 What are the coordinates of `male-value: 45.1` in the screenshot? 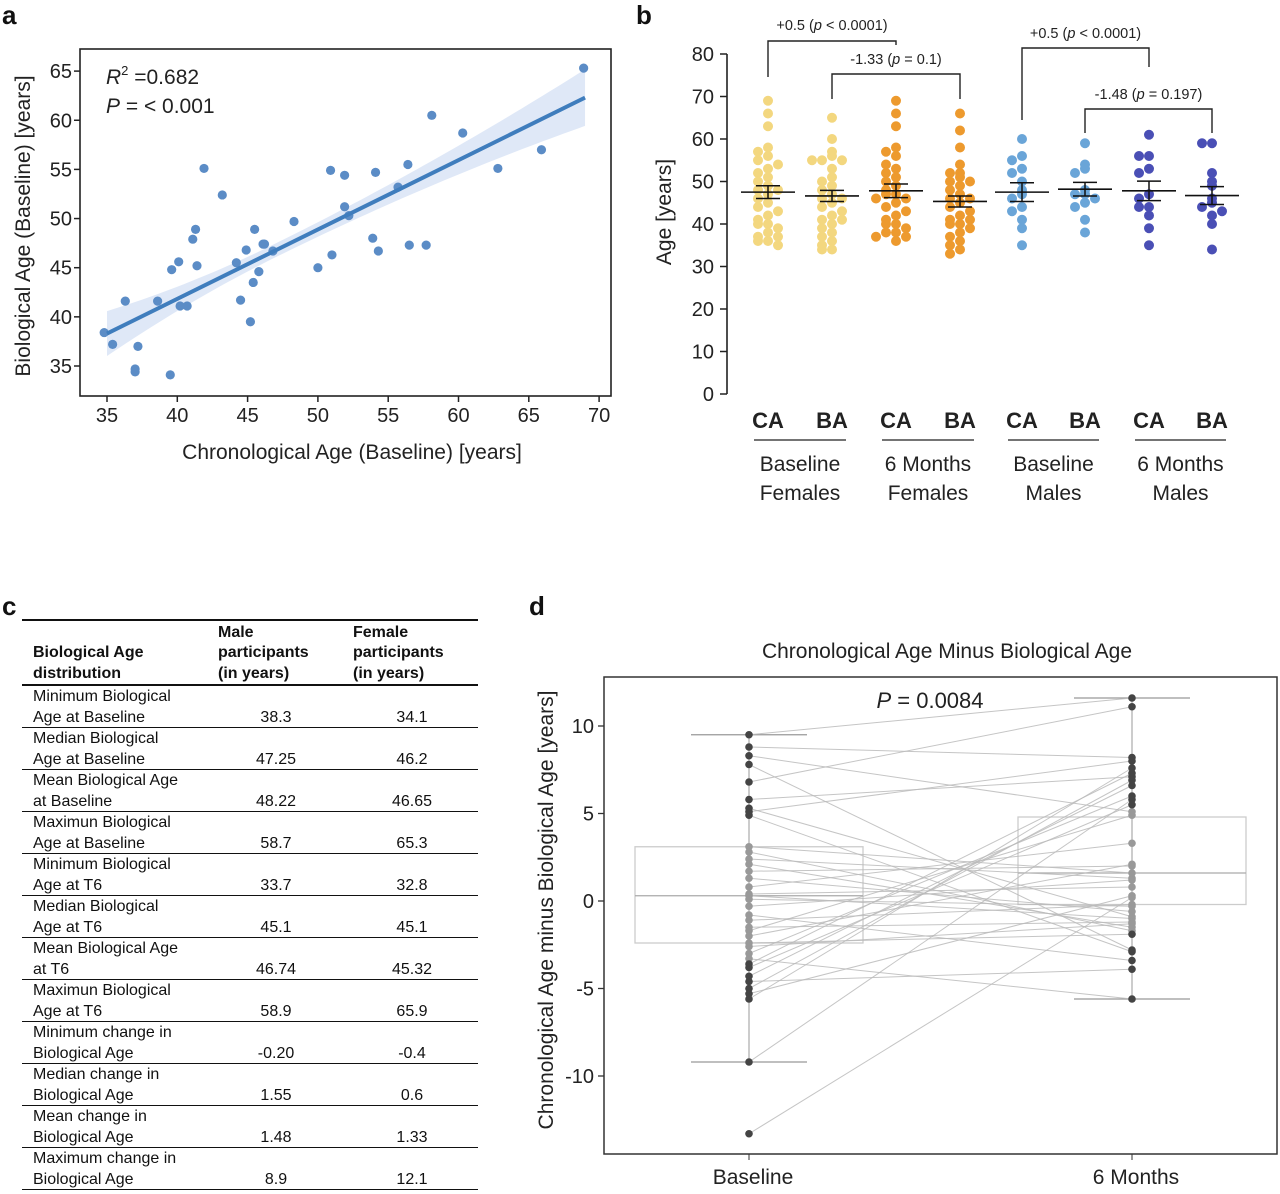 It's located at (276, 927).